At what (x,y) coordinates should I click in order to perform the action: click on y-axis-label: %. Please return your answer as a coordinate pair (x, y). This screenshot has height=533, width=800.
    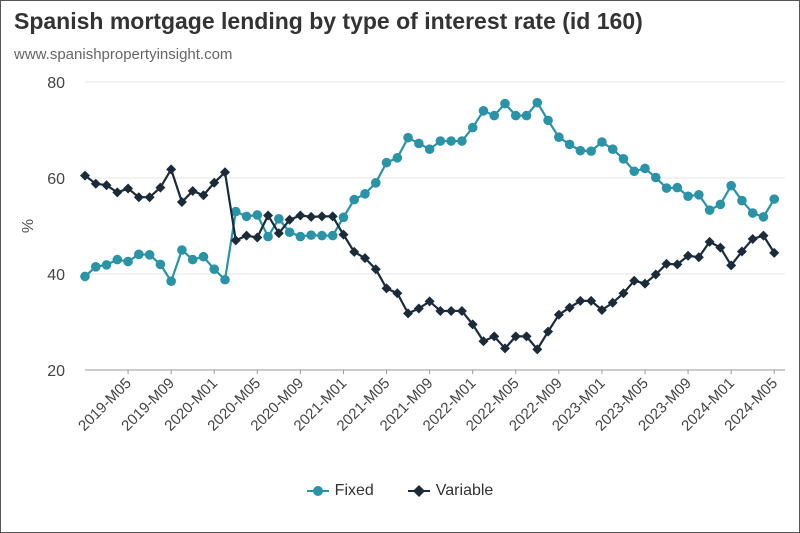
    Looking at the image, I should click on (28, 226).